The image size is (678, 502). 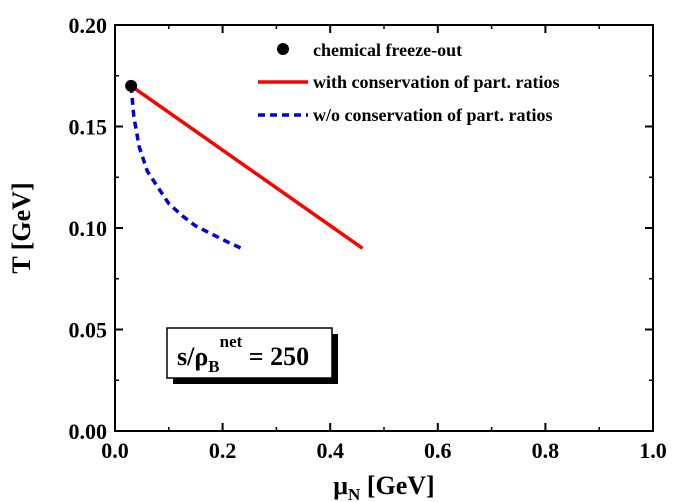 What do you see at coordinates (213, 366) in the screenshot?
I see `annotation-subscript: B` at bounding box center [213, 366].